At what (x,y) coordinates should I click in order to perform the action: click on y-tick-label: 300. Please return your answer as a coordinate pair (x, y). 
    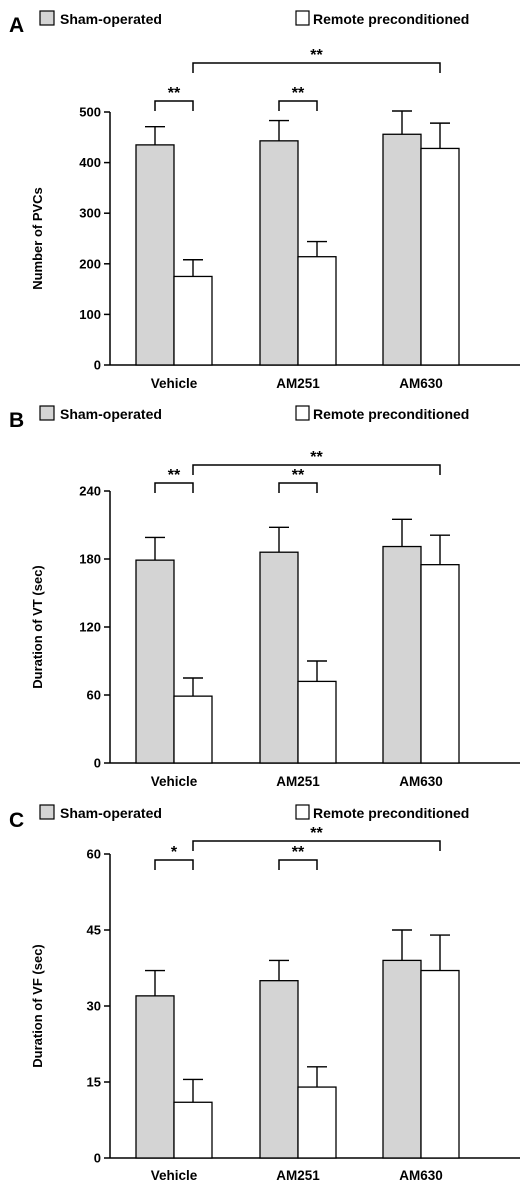
    Looking at the image, I should click on (90, 213).